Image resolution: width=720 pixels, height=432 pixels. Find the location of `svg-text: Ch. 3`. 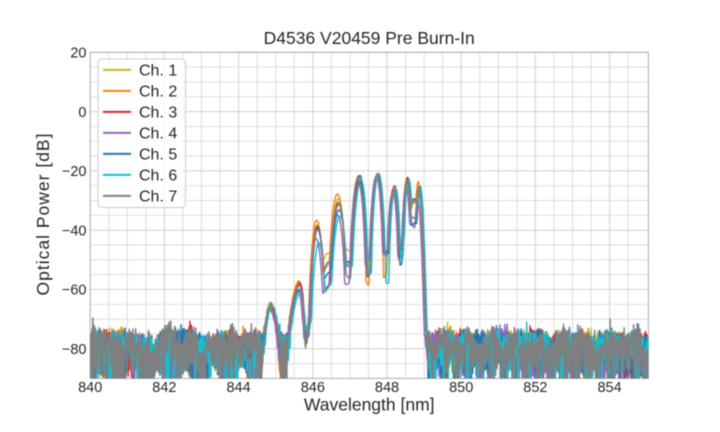

svg-text: Ch. 3 is located at coordinates (158, 113).